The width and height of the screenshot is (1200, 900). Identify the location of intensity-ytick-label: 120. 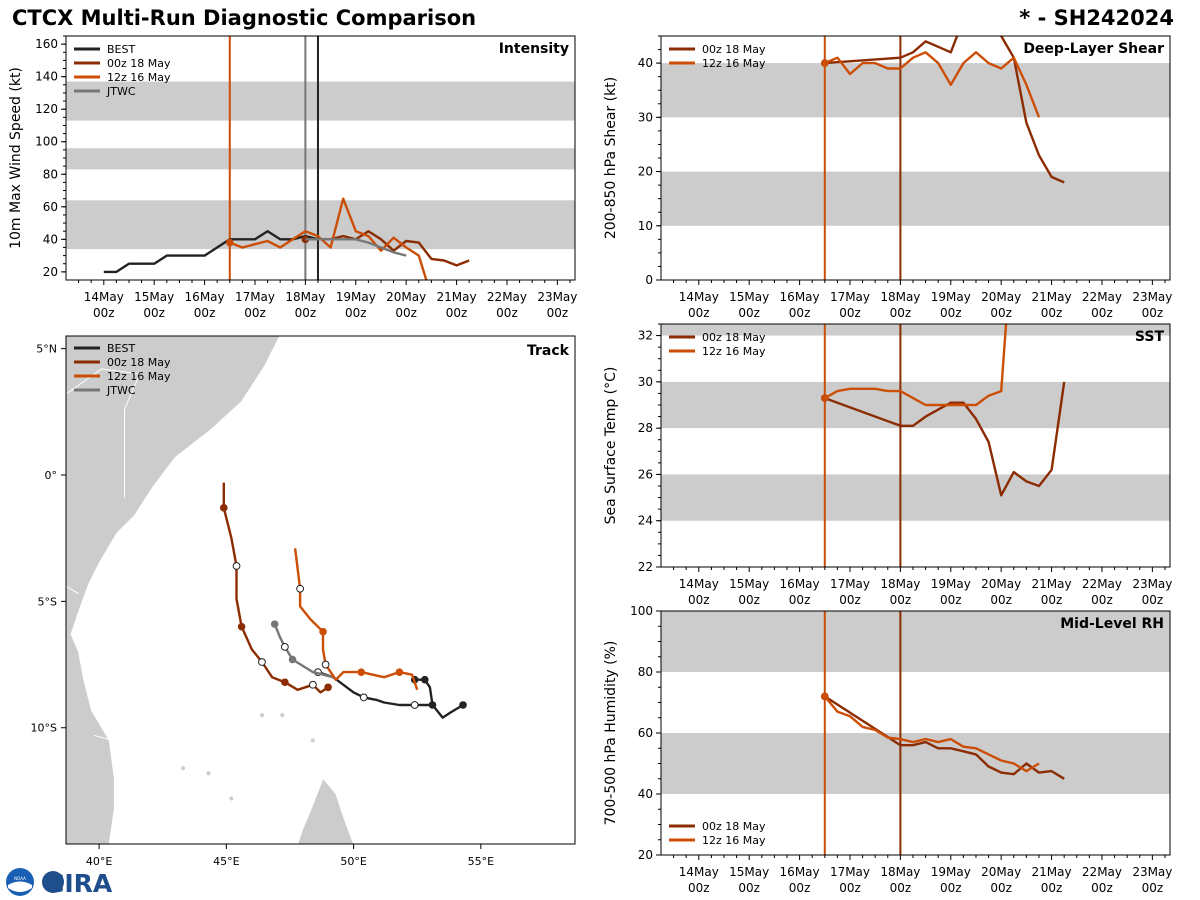
(46, 109).